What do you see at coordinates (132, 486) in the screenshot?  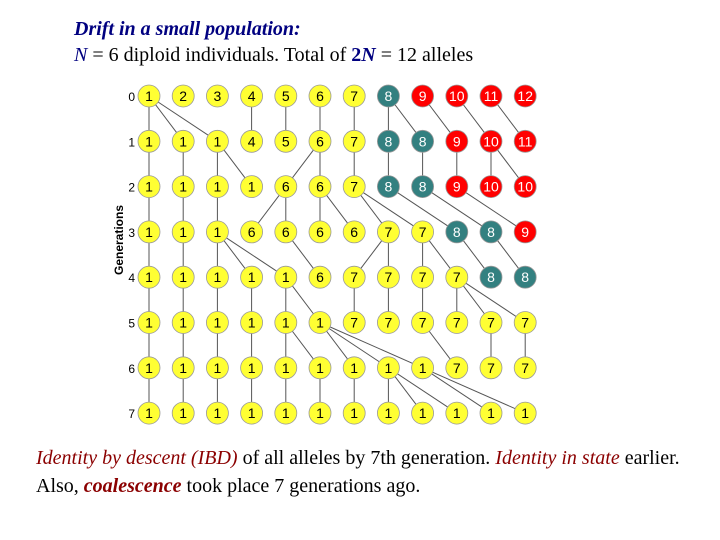 I see `coalescence-term: coalescence` at bounding box center [132, 486].